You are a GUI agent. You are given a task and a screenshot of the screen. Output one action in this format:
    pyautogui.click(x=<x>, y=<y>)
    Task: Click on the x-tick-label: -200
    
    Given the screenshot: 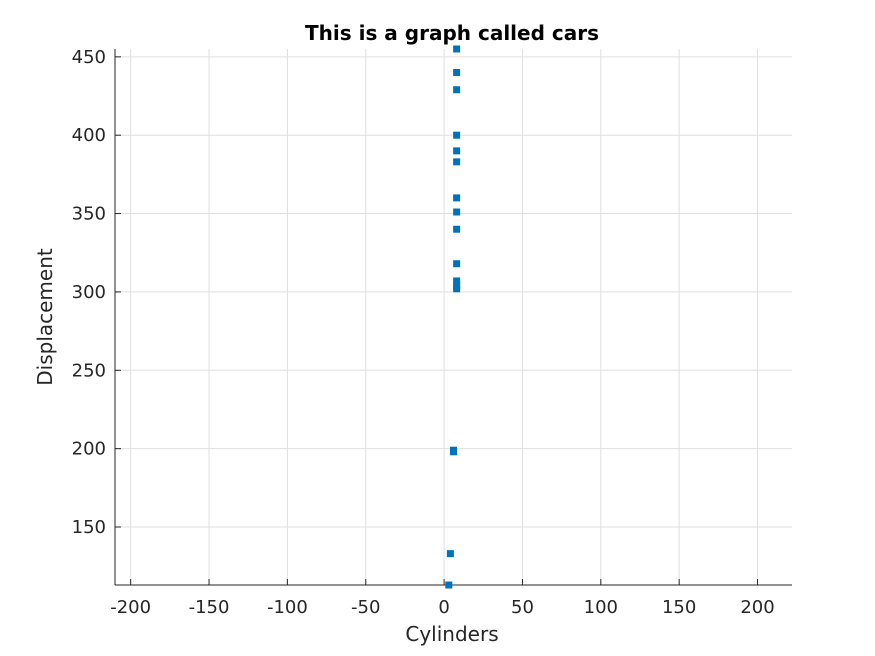 What is the action you would take?
    pyautogui.click(x=130, y=607)
    